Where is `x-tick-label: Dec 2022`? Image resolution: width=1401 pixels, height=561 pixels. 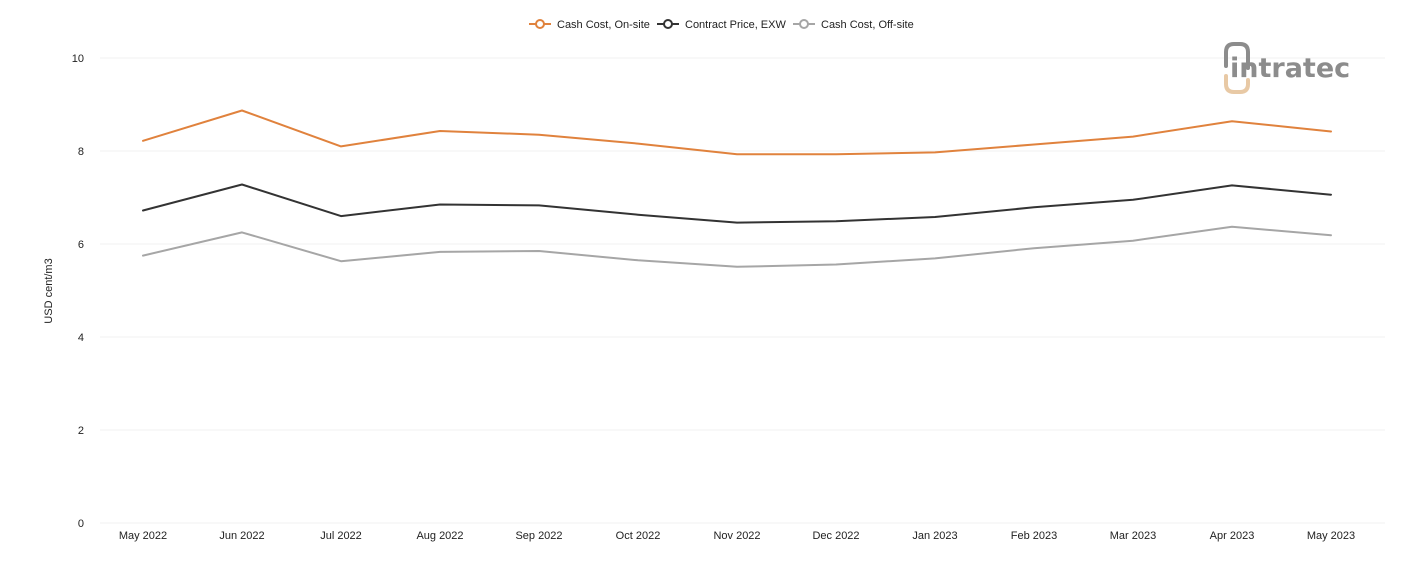
x-tick-label: Dec 2022 is located at coordinates (835, 536).